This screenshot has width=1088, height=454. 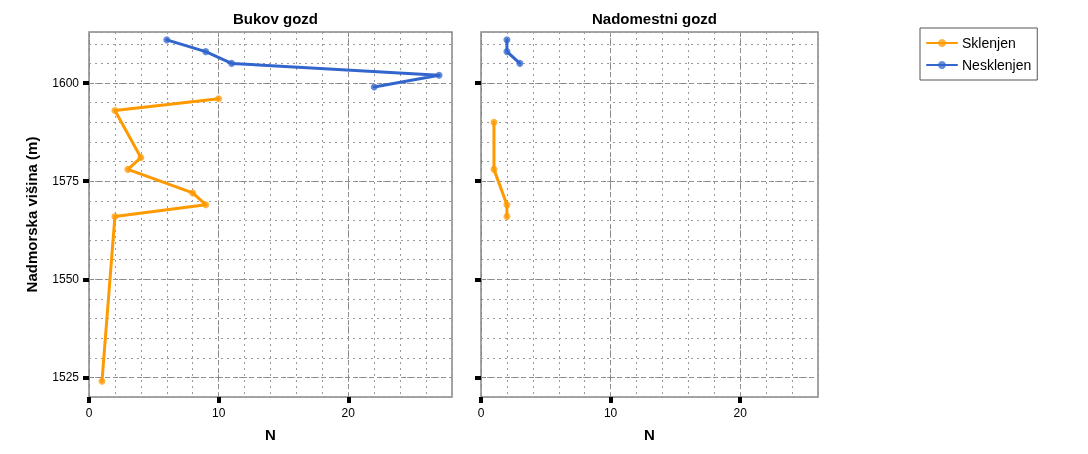 I want to click on chart-title: Nadomestni gozd, so click(x=654, y=18).